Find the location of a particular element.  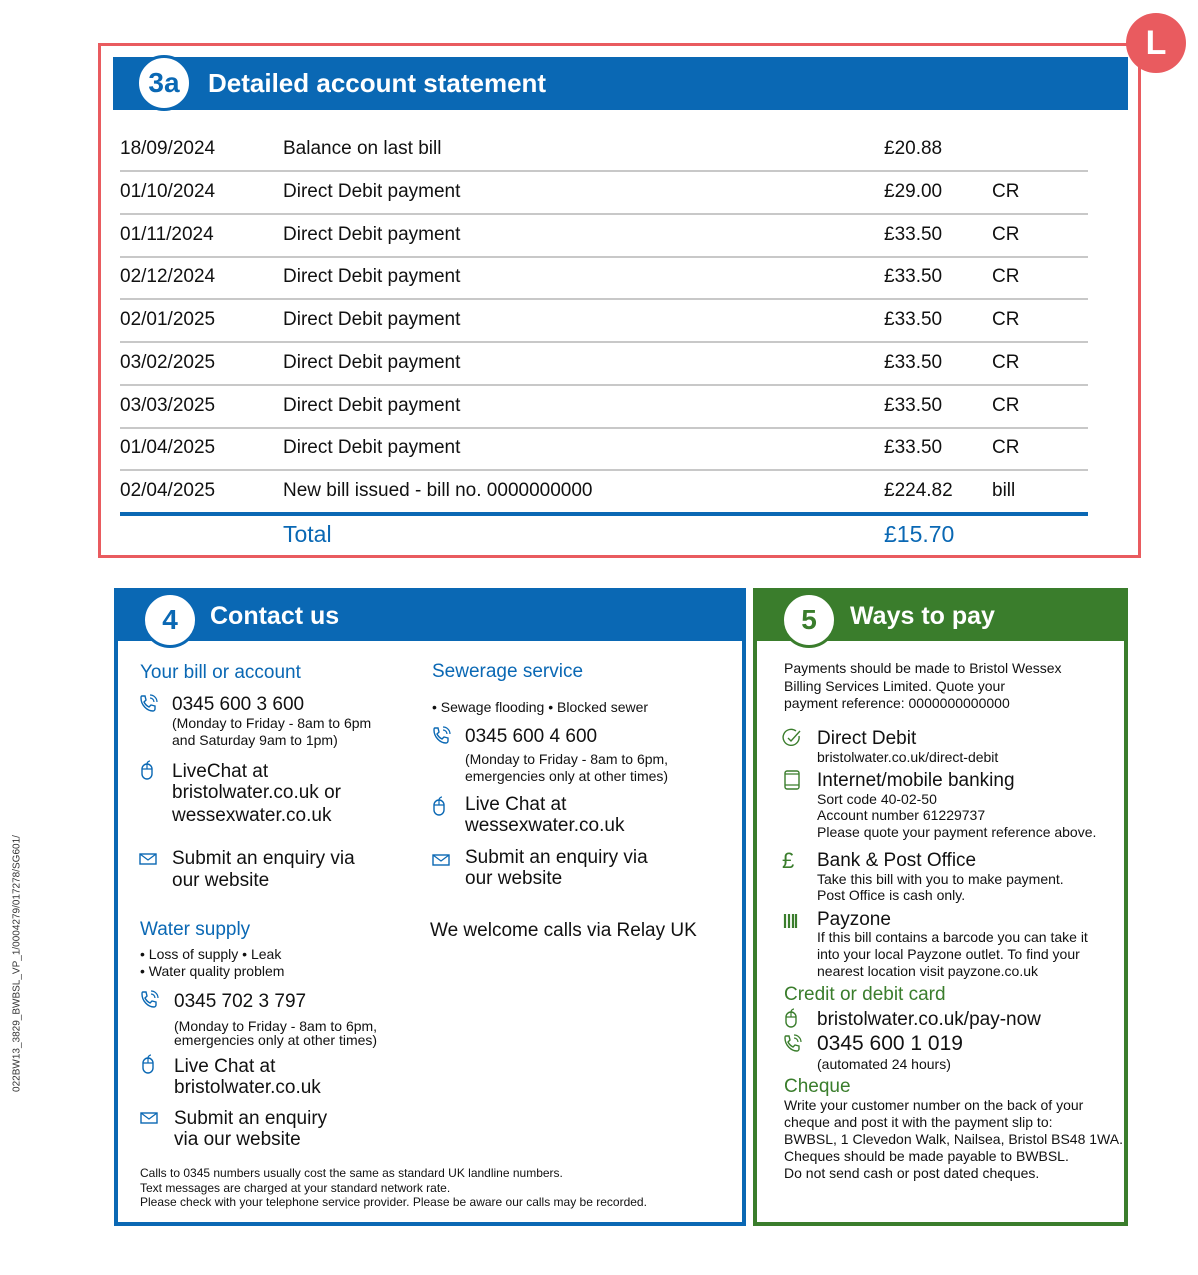

mouse-icon is located at coordinates (147, 770).